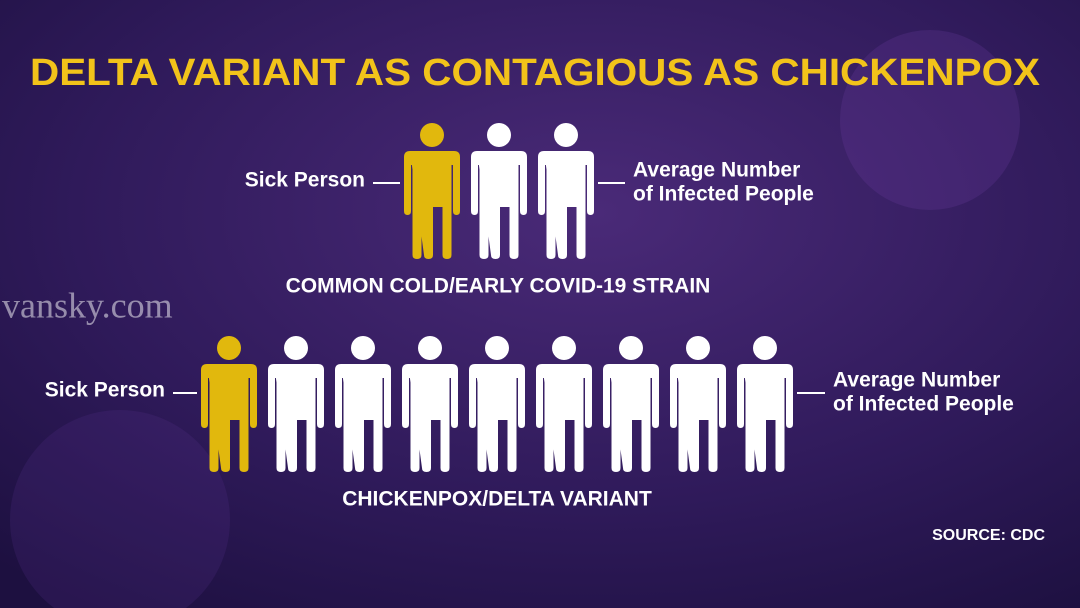  Describe the element at coordinates (87, 305) in the screenshot. I see `watermark: vansky.com` at that location.